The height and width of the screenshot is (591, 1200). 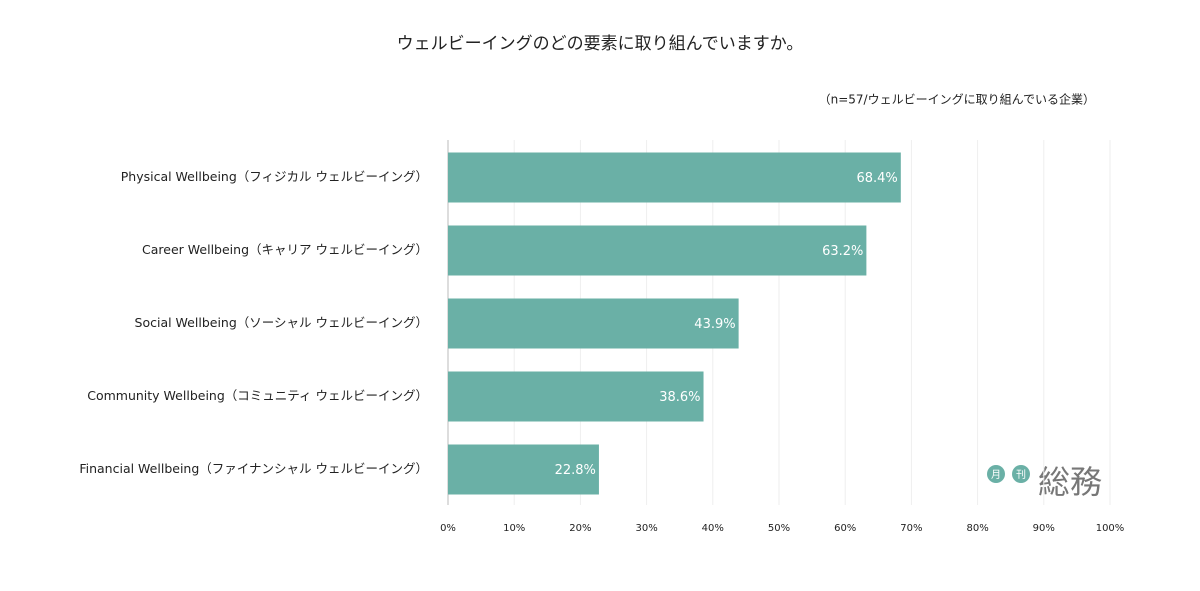 I want to click on x-tick-label: 50%, so click(x=779, y=528).